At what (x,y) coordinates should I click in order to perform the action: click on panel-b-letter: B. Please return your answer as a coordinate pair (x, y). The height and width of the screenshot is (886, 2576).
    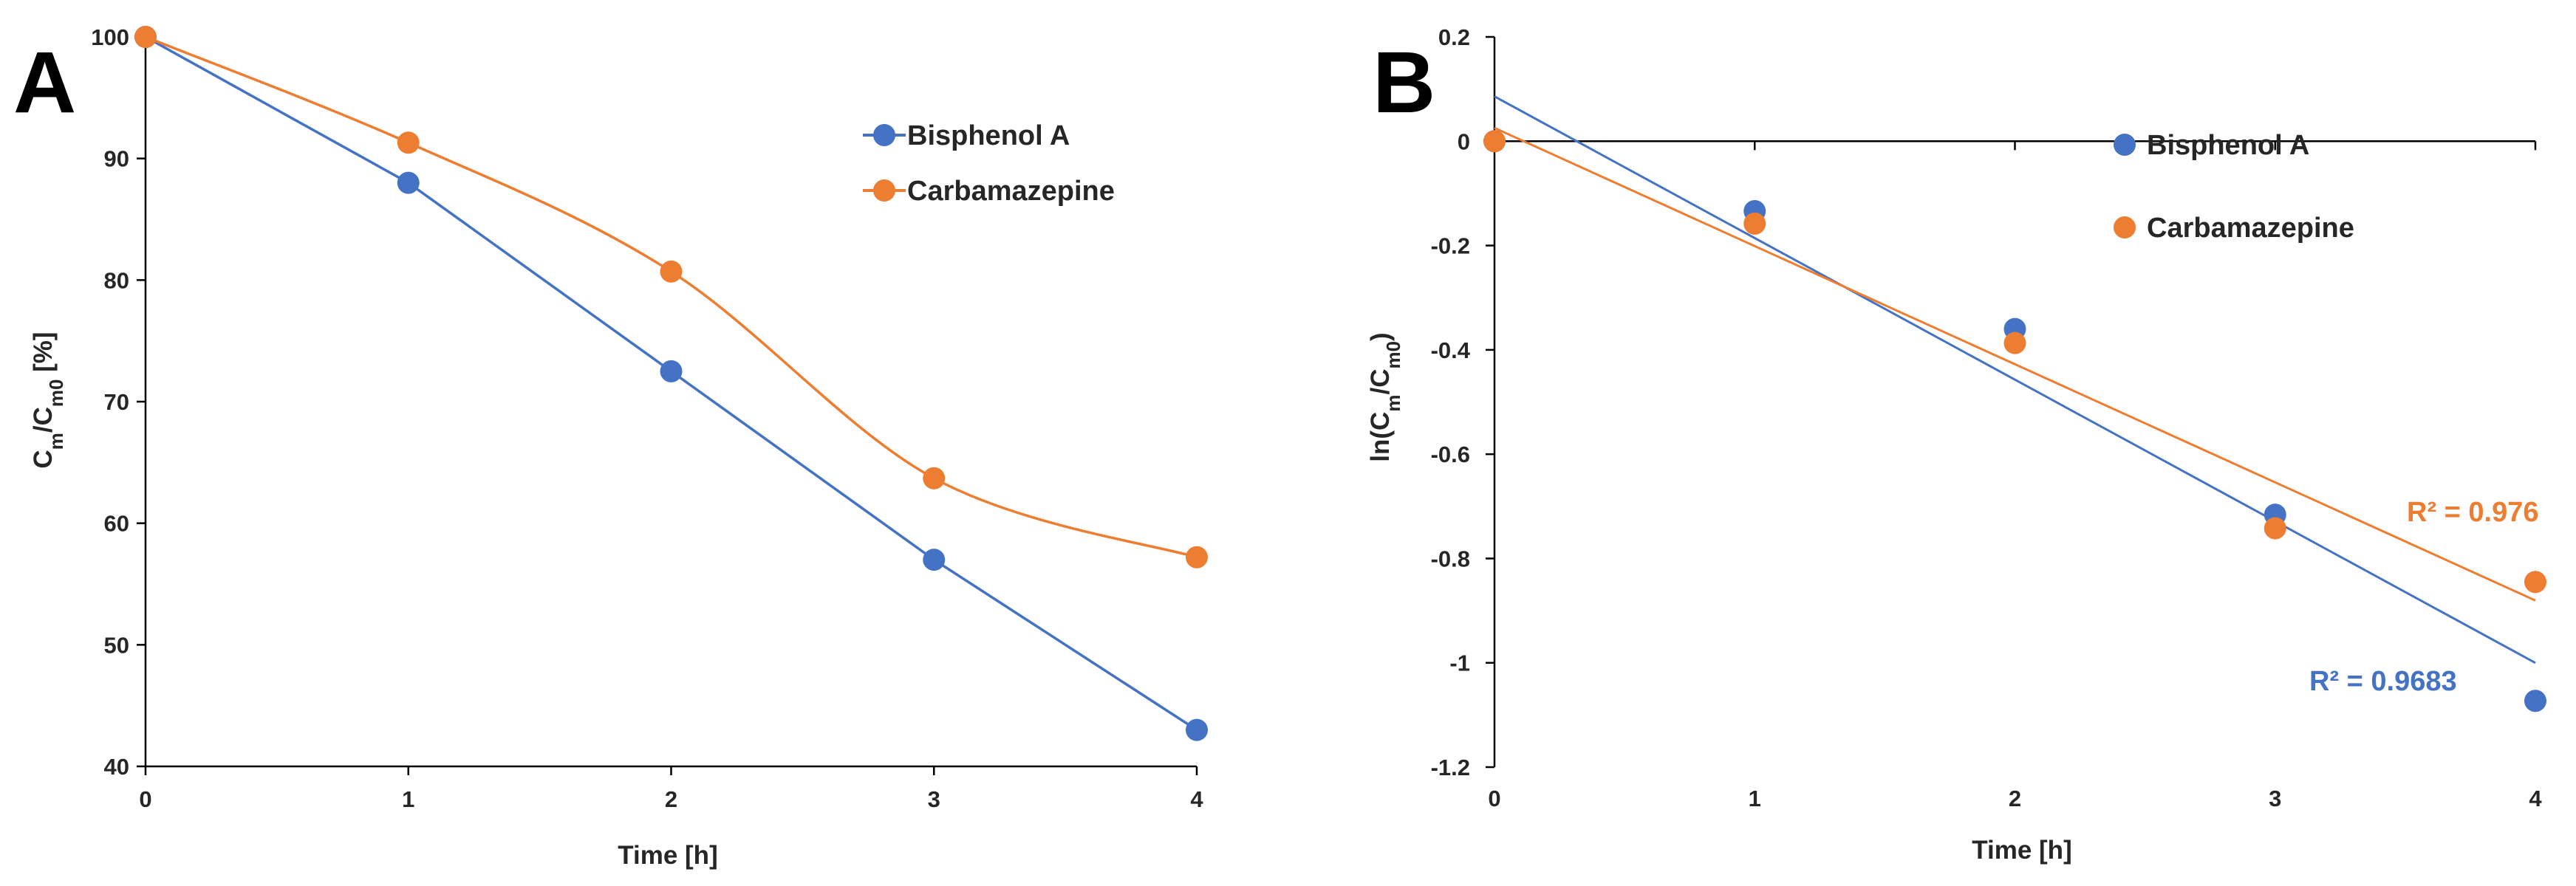
    Looking at the image, I should click on (1404, 82).